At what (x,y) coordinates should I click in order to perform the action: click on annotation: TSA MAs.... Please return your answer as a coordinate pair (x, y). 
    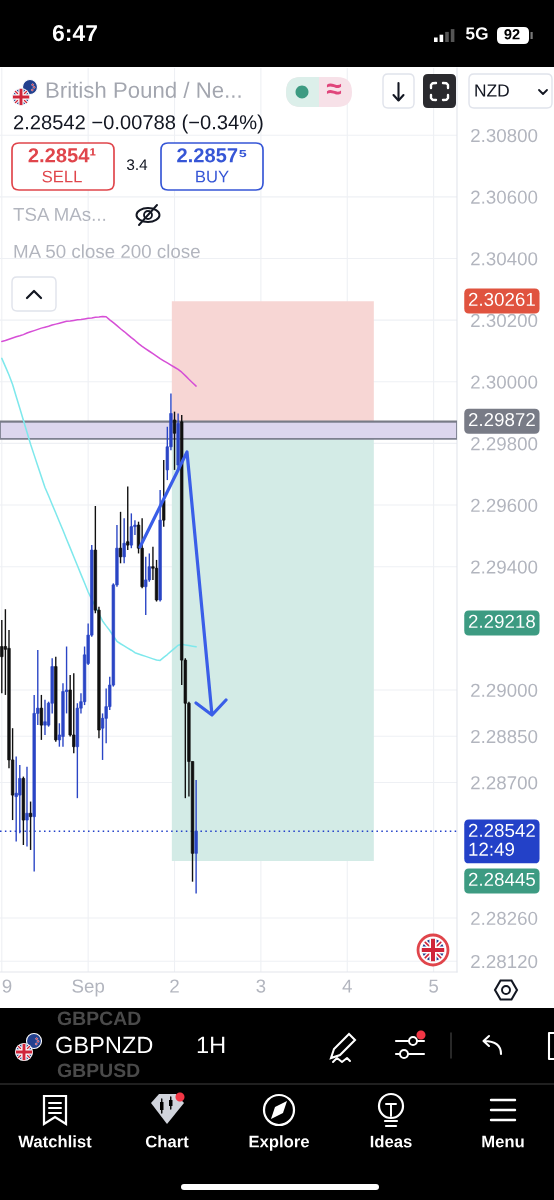
    Looking at the image, I should click on (59, 214).